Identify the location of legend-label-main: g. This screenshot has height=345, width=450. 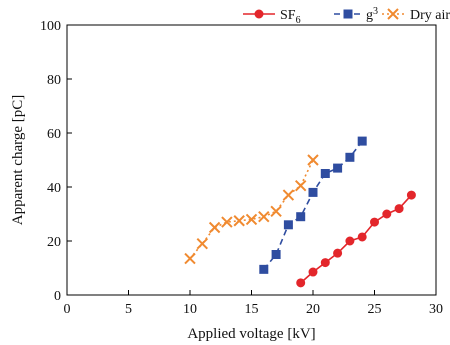
(369, 15).